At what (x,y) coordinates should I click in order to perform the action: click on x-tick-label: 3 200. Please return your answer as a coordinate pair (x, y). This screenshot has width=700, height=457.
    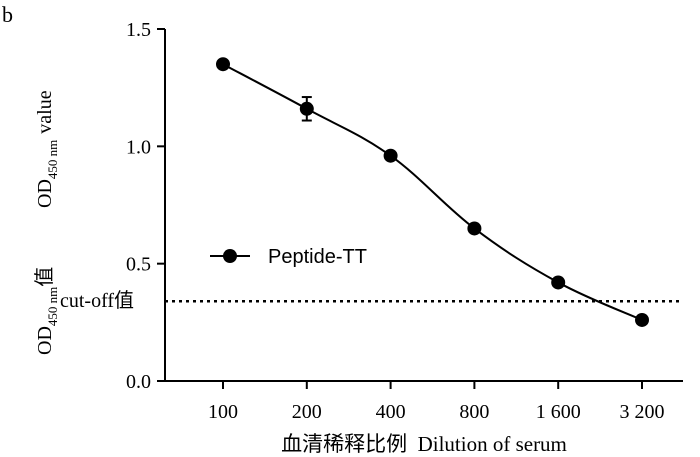
    Looking at the image, I should click on (642, 412).